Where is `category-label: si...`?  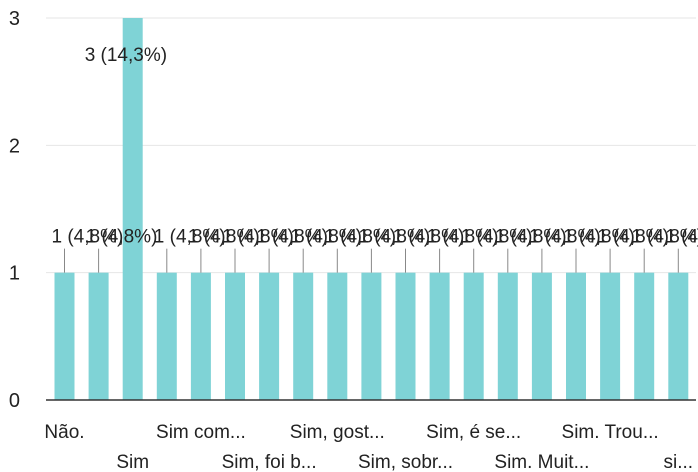 category-label: si... is located at coordinates (679, 462).